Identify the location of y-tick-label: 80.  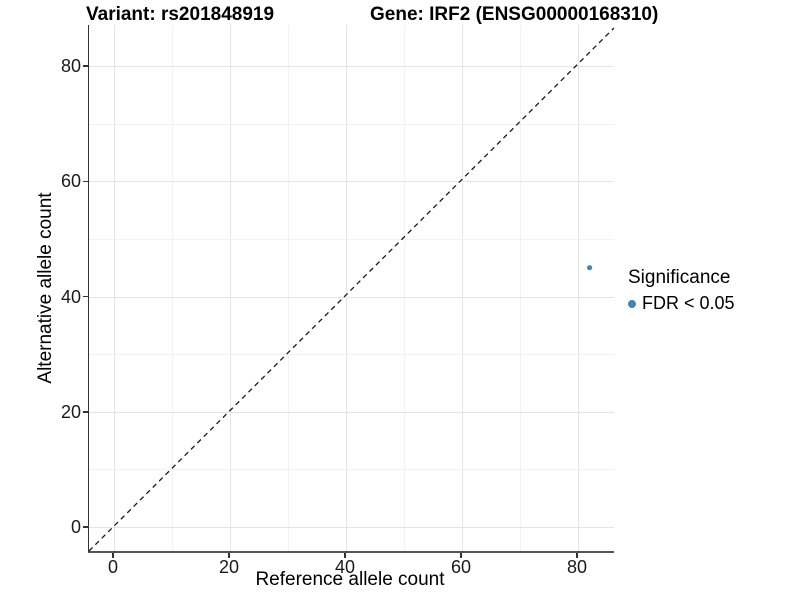
(70, 66).